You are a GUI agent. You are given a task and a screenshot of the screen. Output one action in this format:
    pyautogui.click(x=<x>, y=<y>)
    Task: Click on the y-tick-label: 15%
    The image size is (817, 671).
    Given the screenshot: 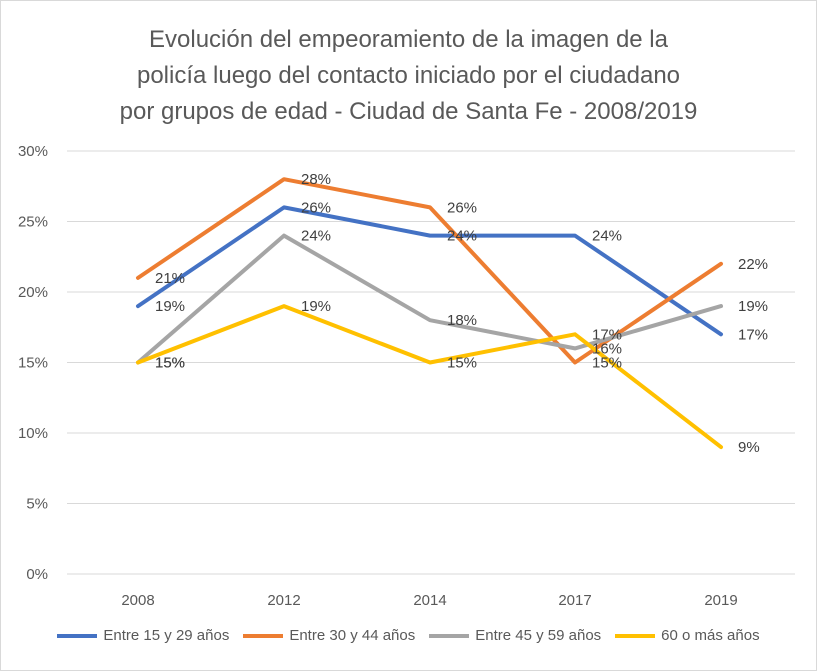 What is the action you would take?
    pyautogui.click(x=33, y=363)
    